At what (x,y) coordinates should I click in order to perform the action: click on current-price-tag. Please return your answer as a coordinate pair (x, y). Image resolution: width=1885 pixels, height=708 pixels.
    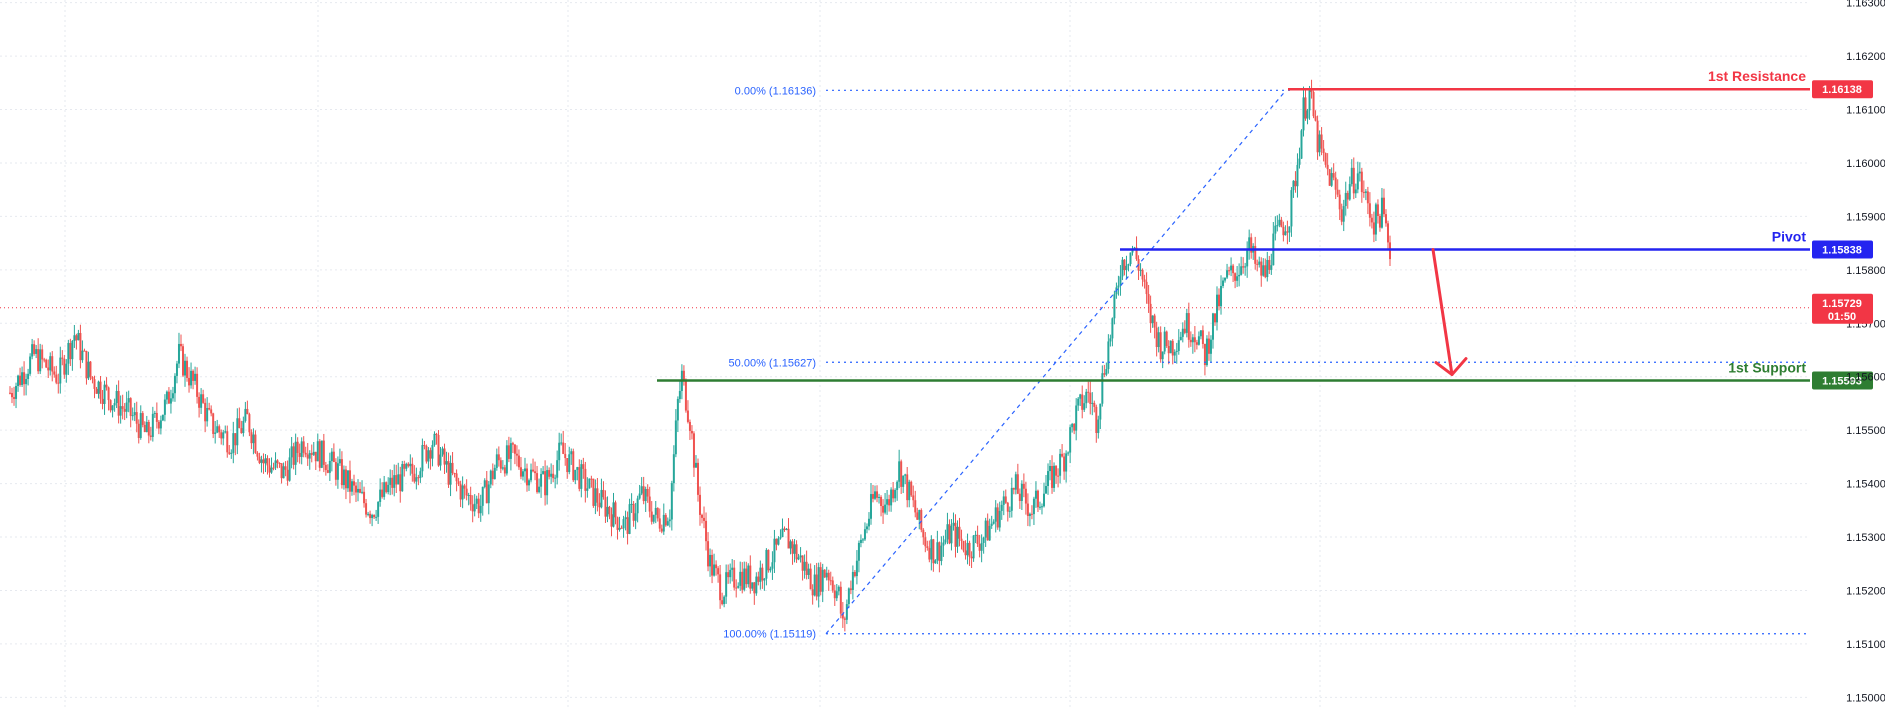
    Looking at the image, I should click on (1842, 308).